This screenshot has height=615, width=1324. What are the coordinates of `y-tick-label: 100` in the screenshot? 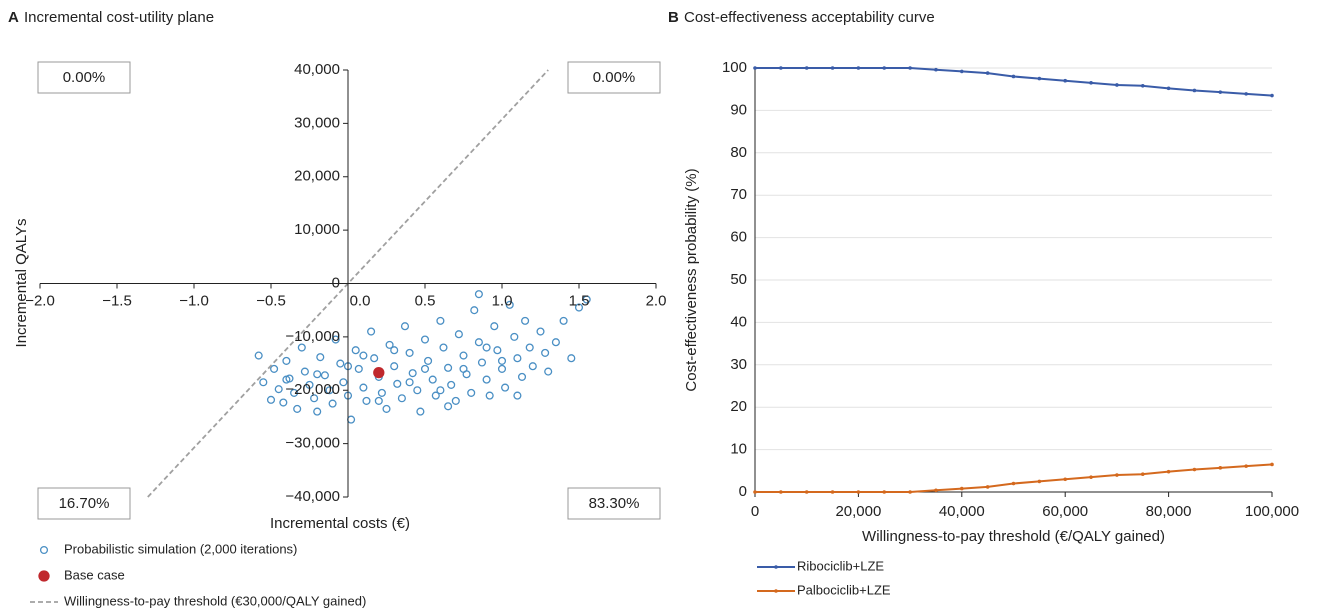 It's located at (734, 67).